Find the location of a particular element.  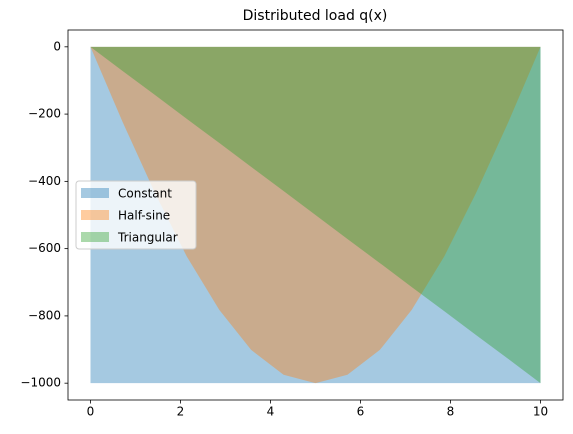

y-tick-label: −800 is located at coordinates (44, 315).